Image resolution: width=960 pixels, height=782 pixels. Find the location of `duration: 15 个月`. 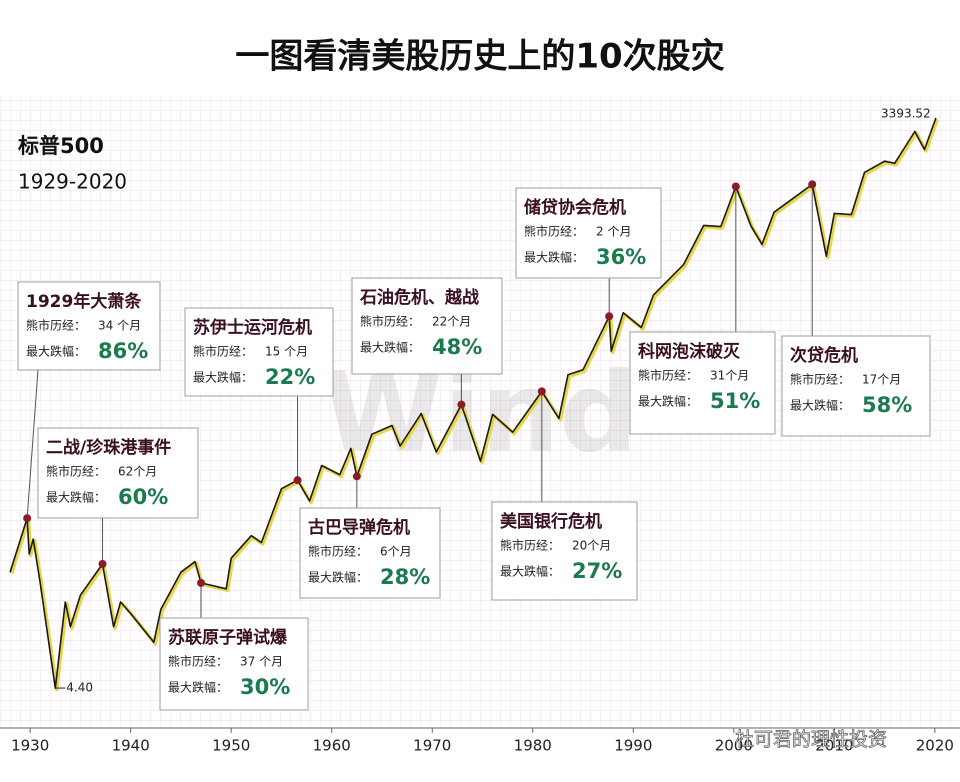

duration: 15 个月 is located at coordinates (286, 352).